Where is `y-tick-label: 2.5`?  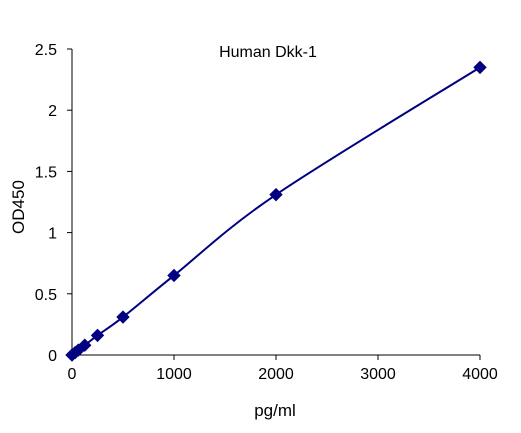
y-tick-label: 2.5 is located at coordinates (46, 50).